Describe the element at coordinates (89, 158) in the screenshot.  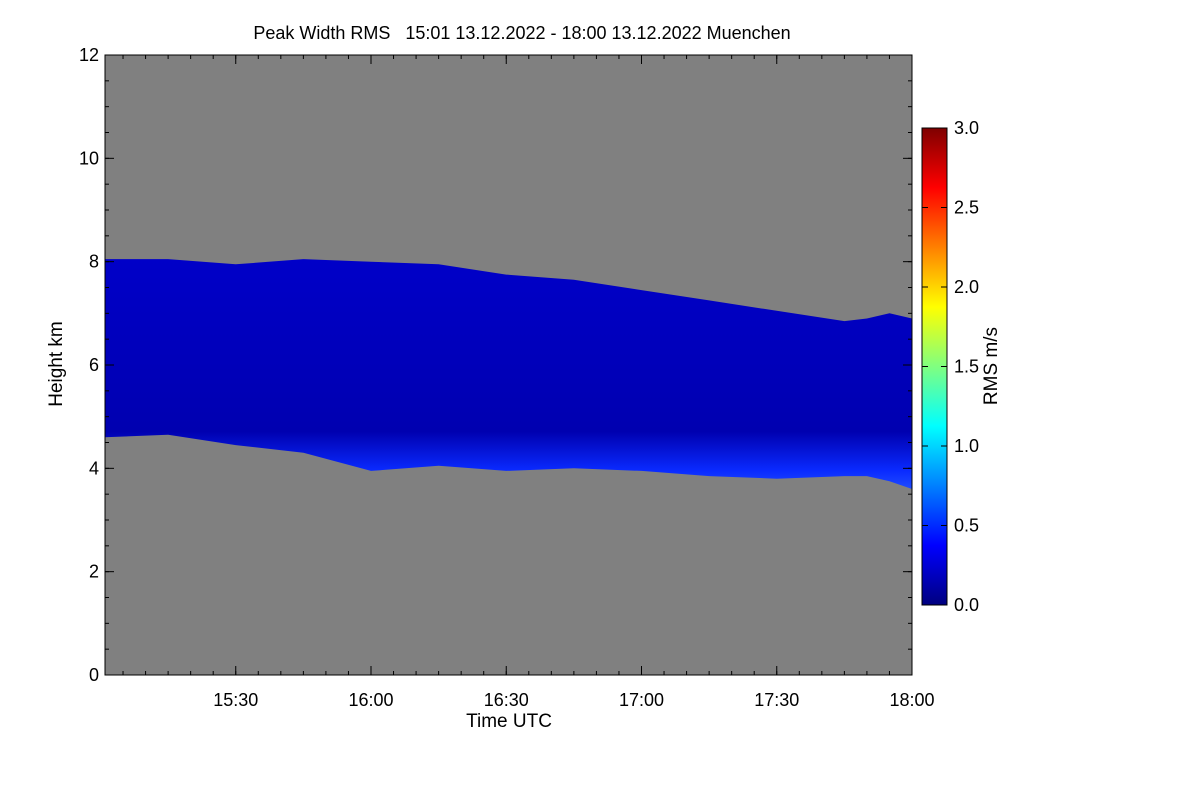
I see `y-tick-label: 10` at that location.